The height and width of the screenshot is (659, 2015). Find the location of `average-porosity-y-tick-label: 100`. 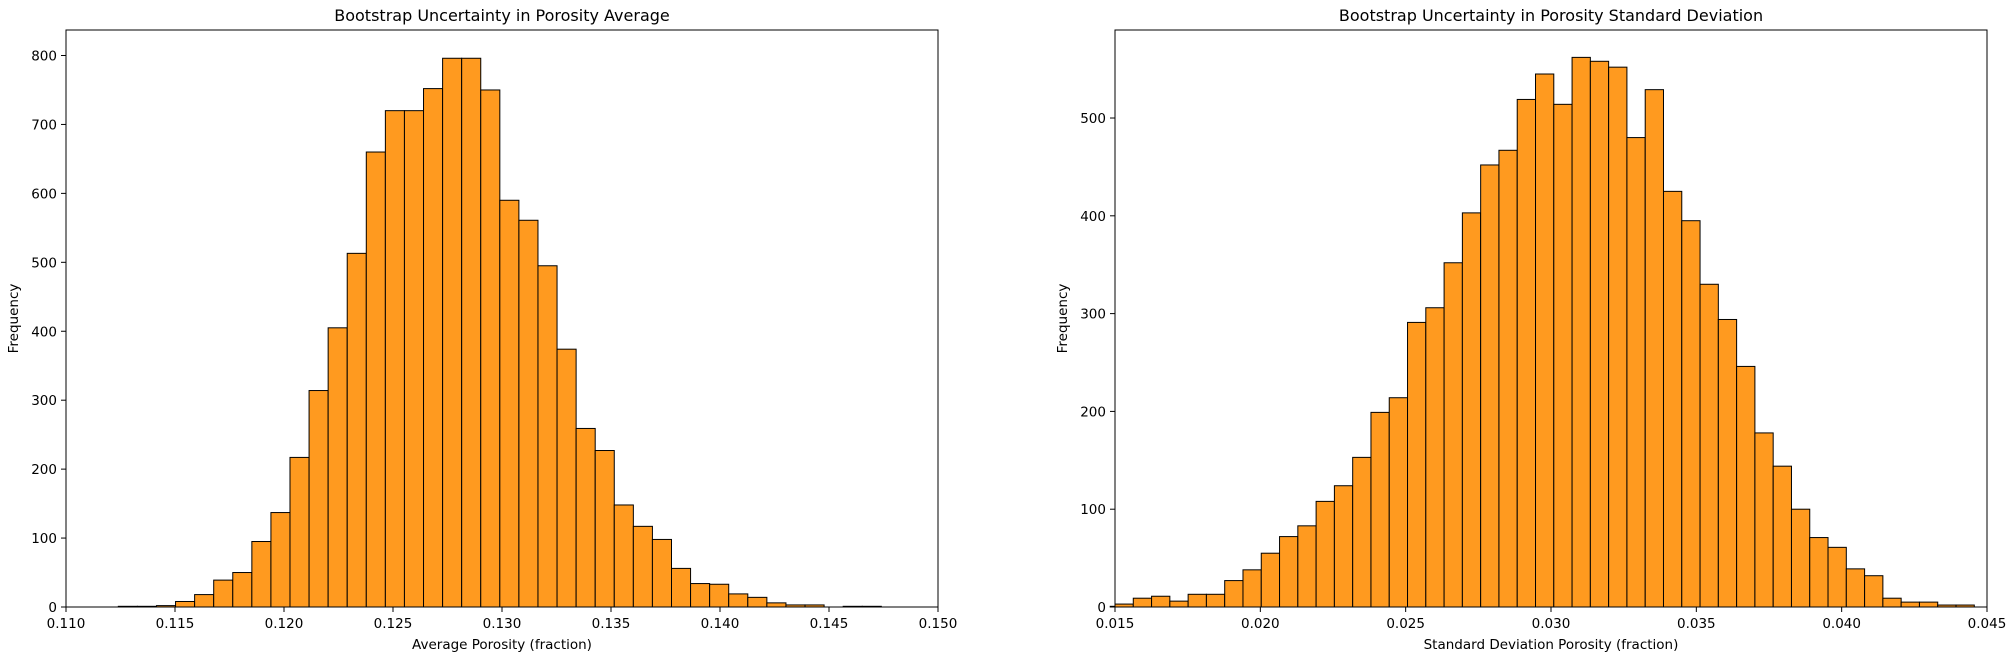

average-porosity-y-tick-label: 100 is located at coordinates (44, 539).